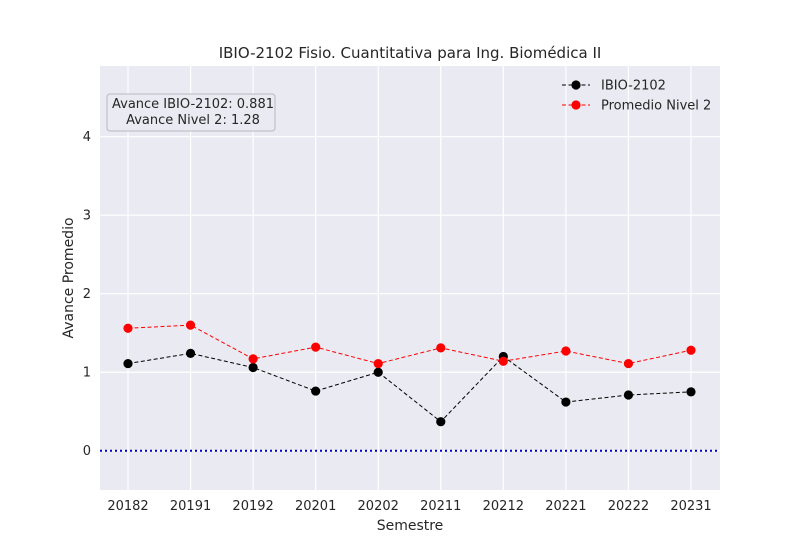  Describe the element at coordinates (440, 506) in the screenshot. I see `x-tick-label: 20211` at that location.